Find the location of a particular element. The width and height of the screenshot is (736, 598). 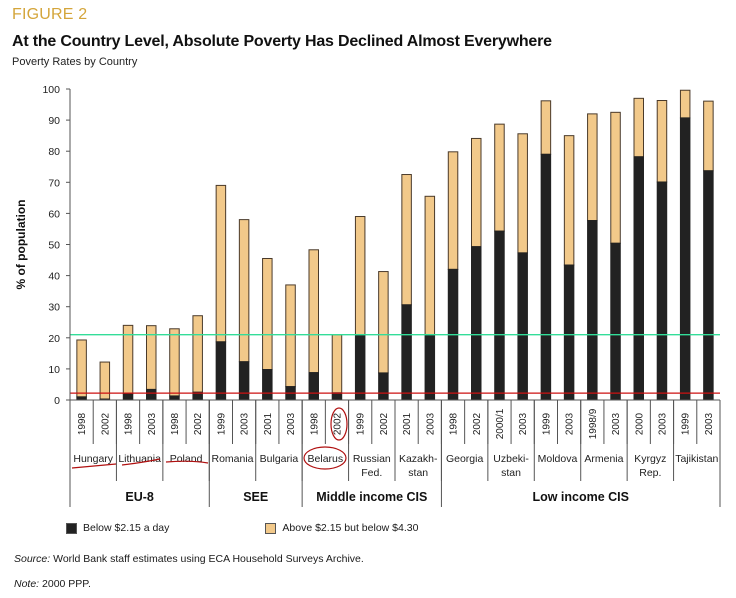

country-label: Kazakh- is located at coordinates (418, 459).